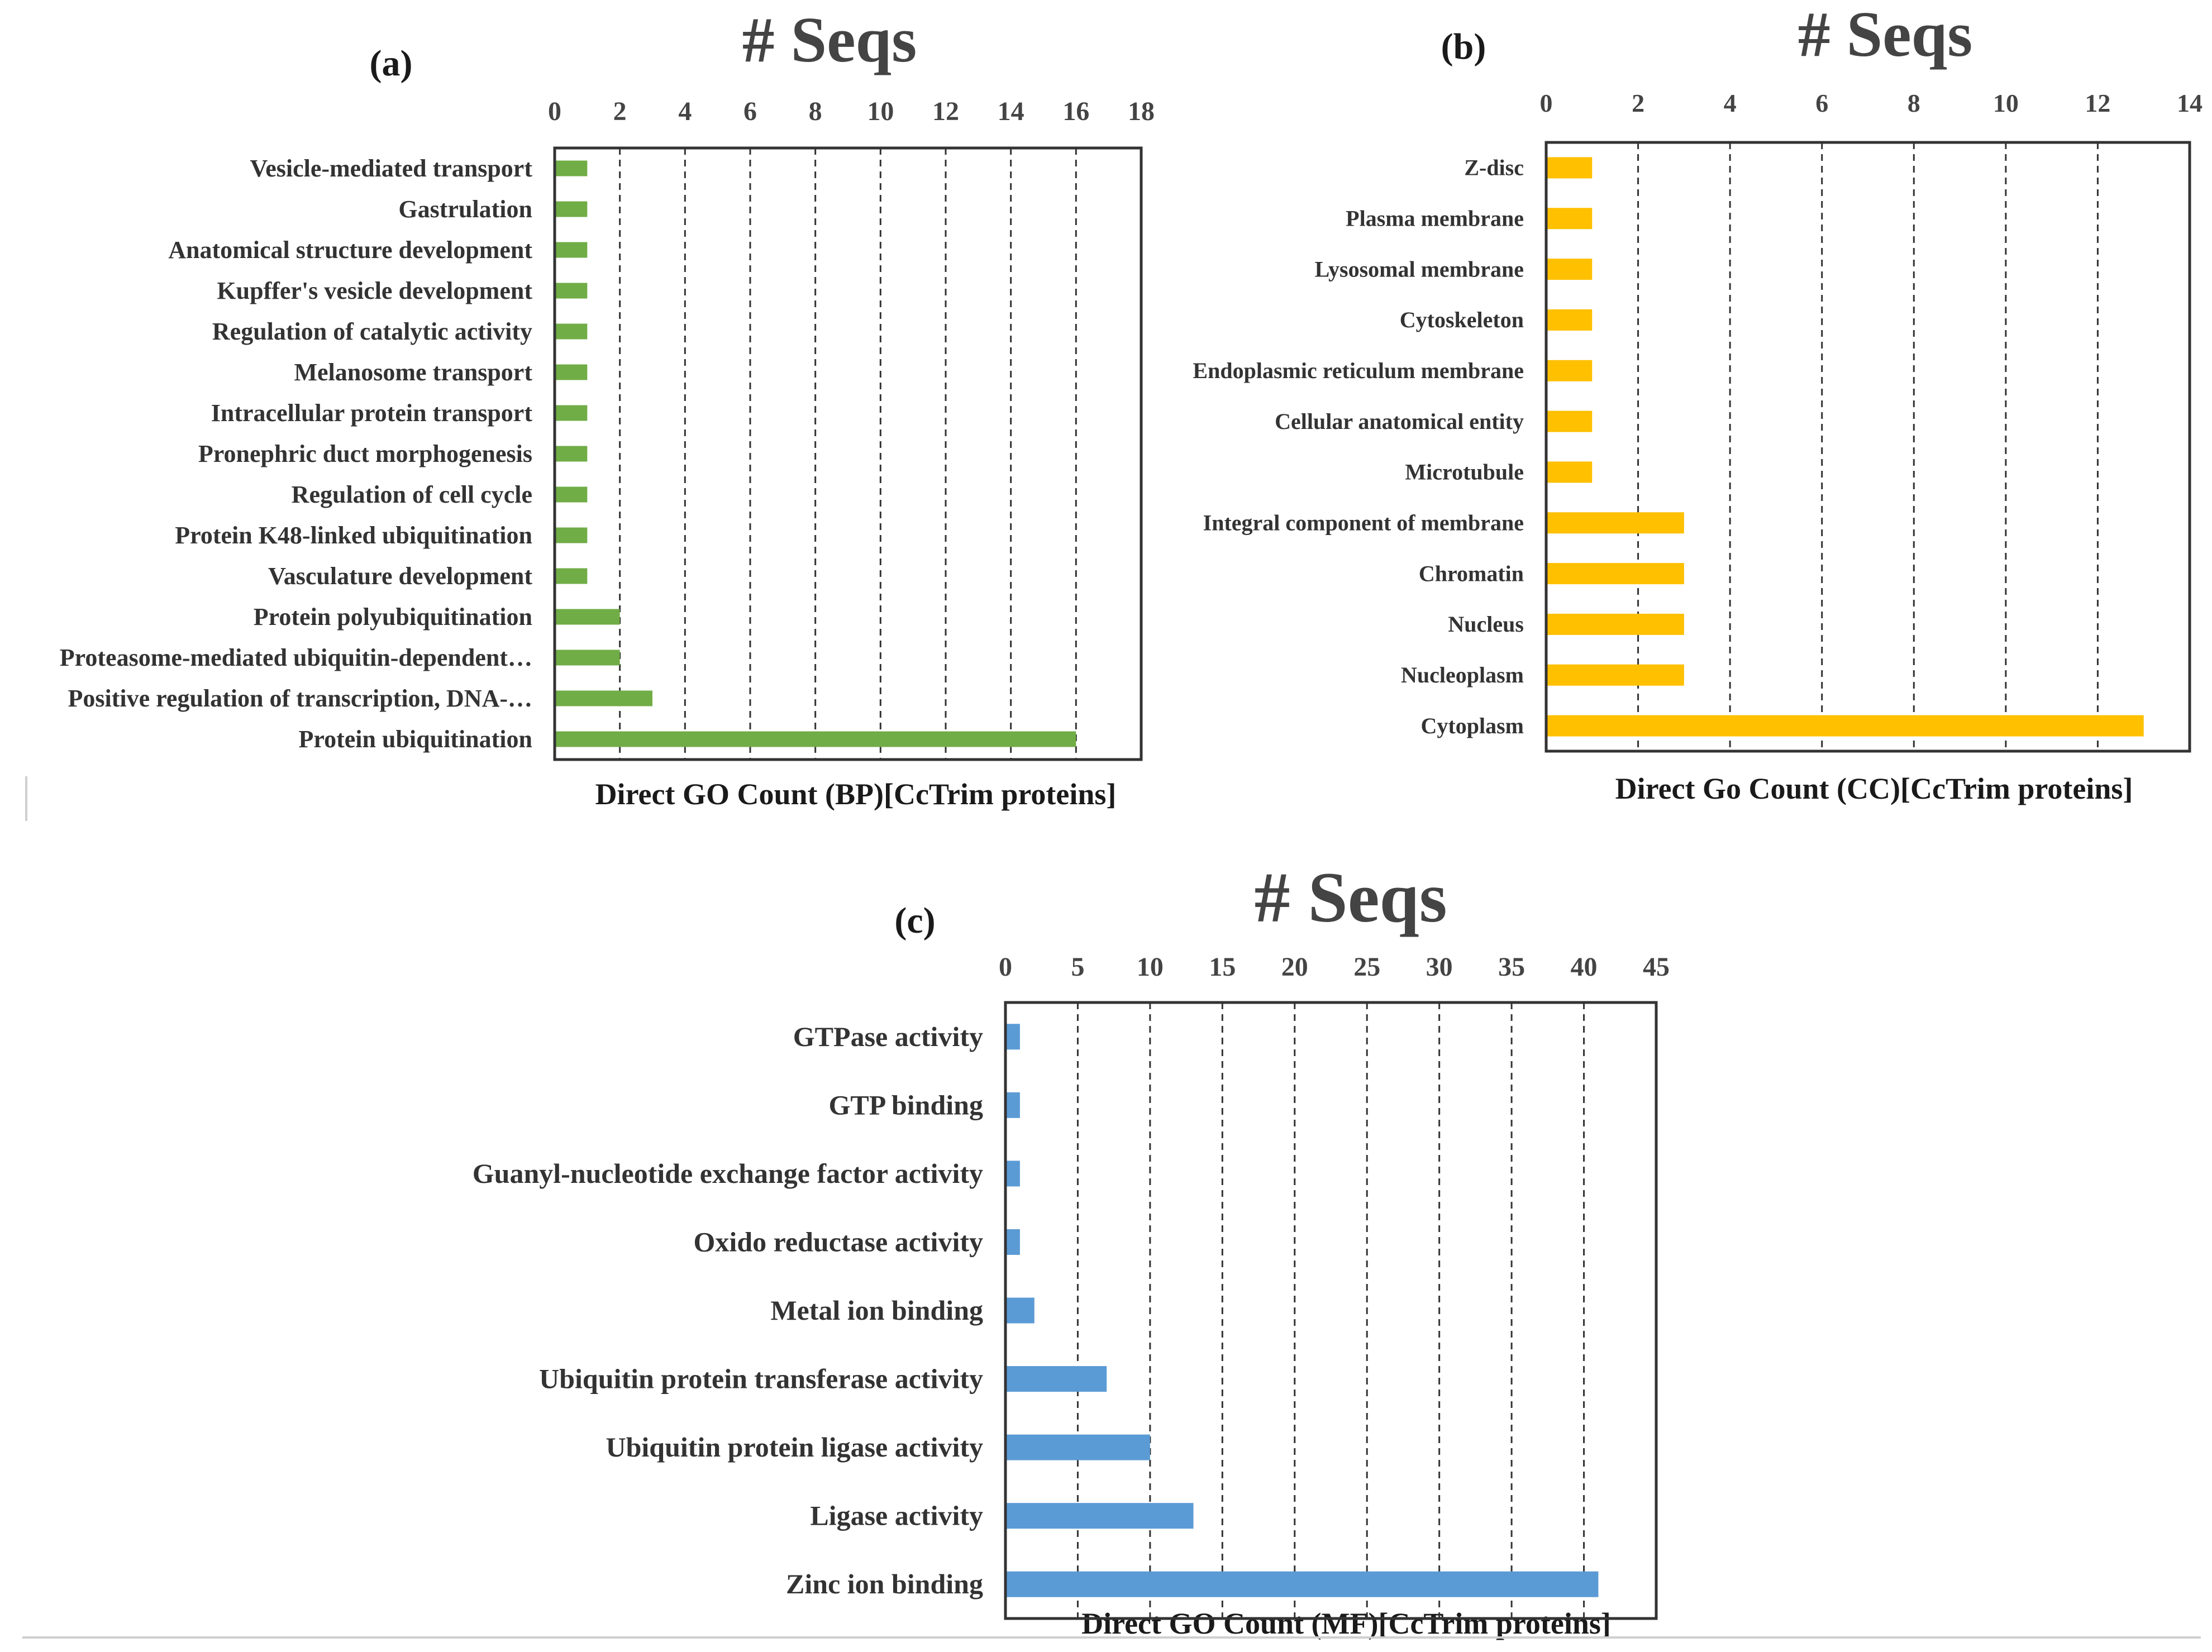  What do you see at coordinates (365, 453) in the screenshot?
I see `category-label: Pronephric duct morphogenesis` at bounding box center [365, 453].